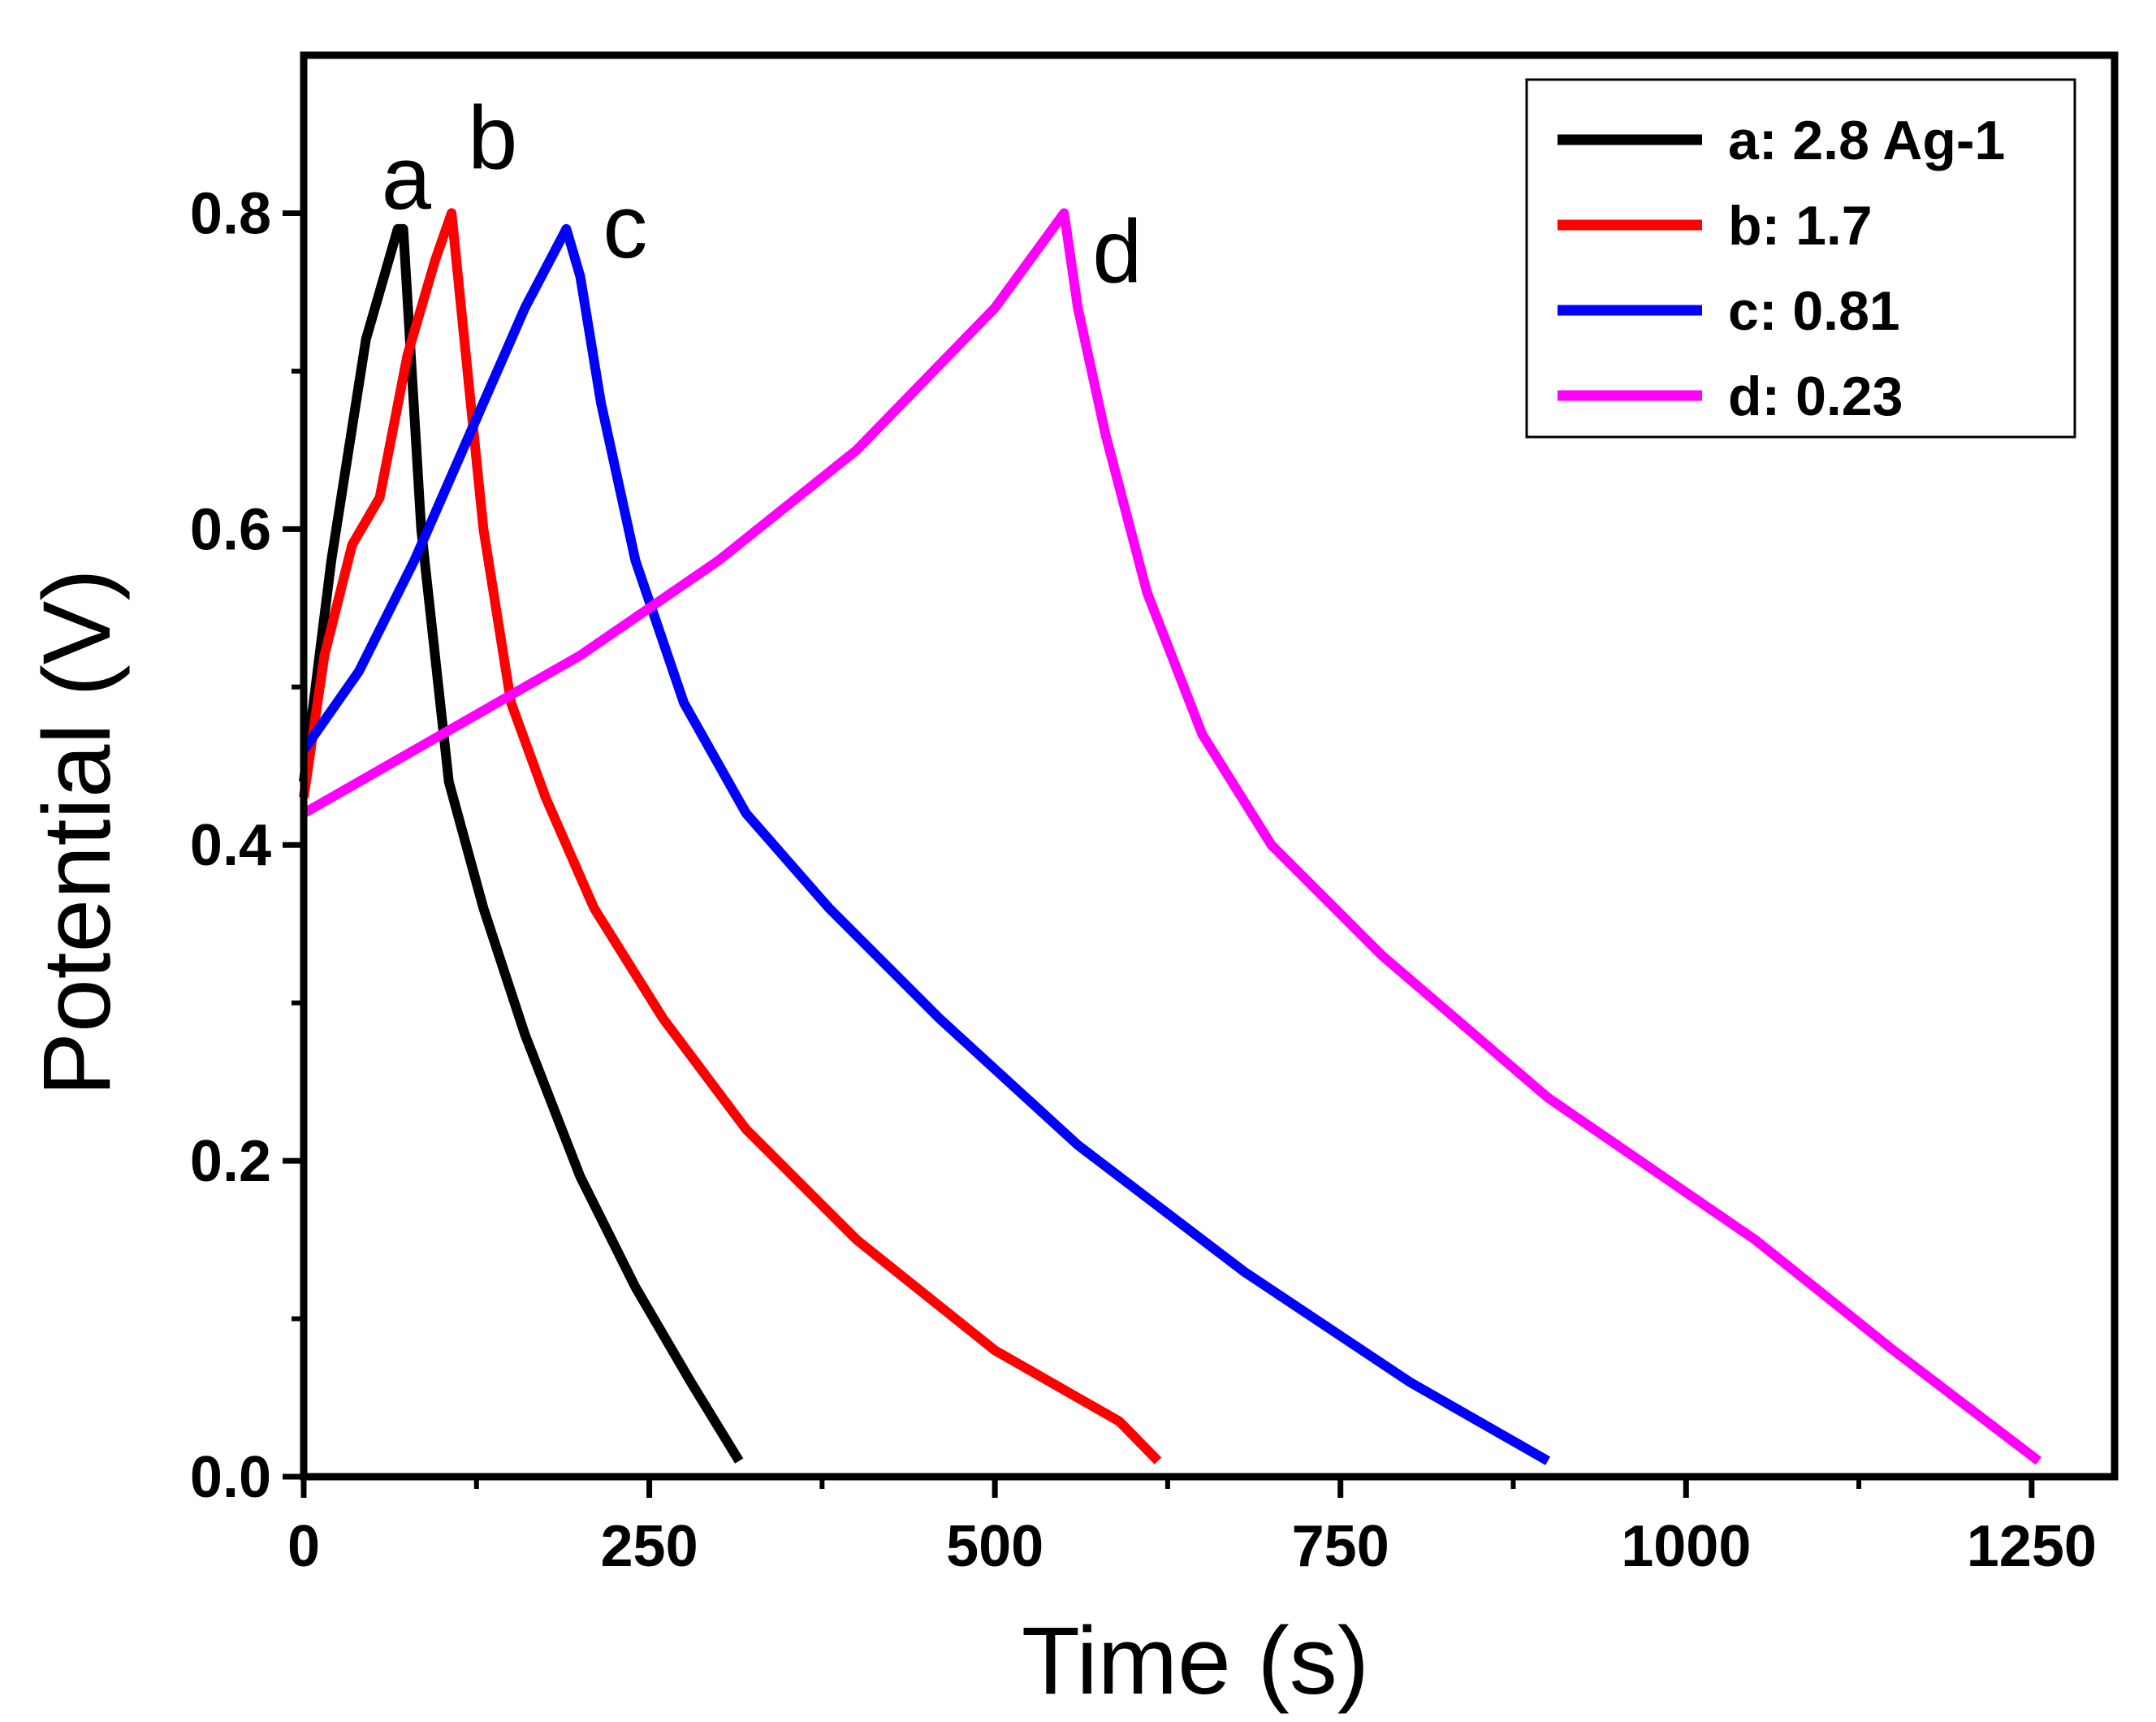  What do you see at coordinates (1800, 226) in the screenshot?
I see `legend-label-b: b: 1.7` at bounding box center [1800, 226].